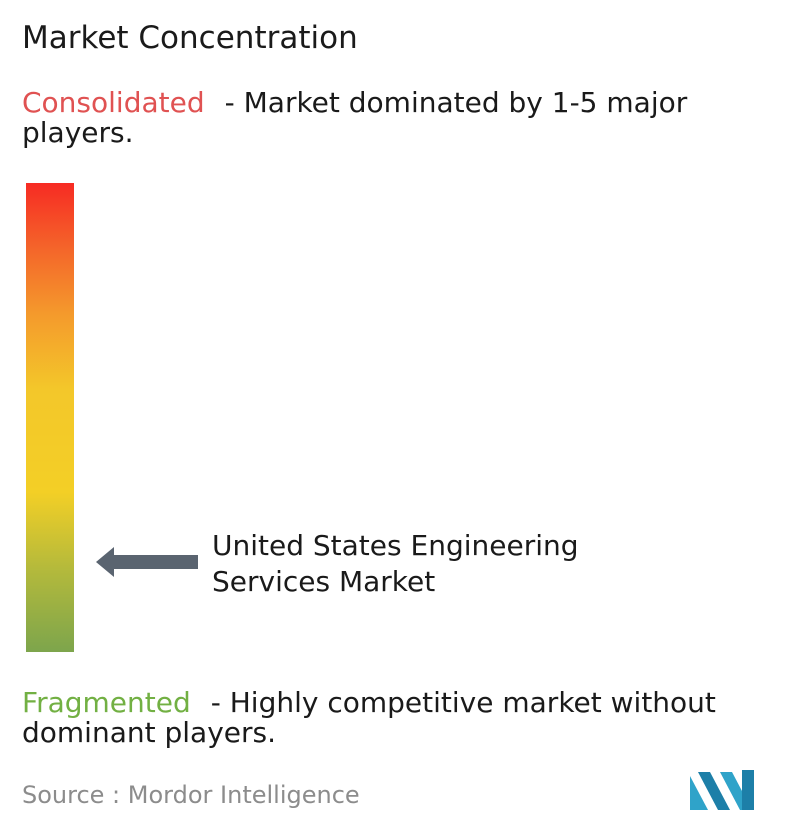 This screenshot has width=796, height=834. Describe the element at coordinates (191, 795) in the screenshot. I see `source-text: Source : Mordor Intelligence` at that location.